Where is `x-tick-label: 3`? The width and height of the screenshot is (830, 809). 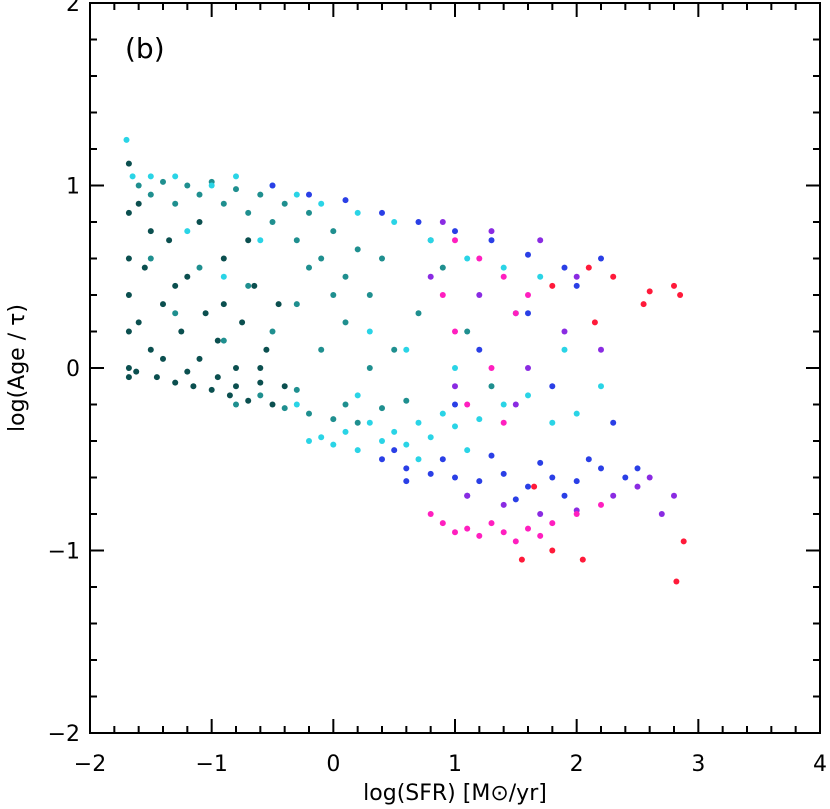
x-tick-label: 3 is located at coordinates (698, 764).